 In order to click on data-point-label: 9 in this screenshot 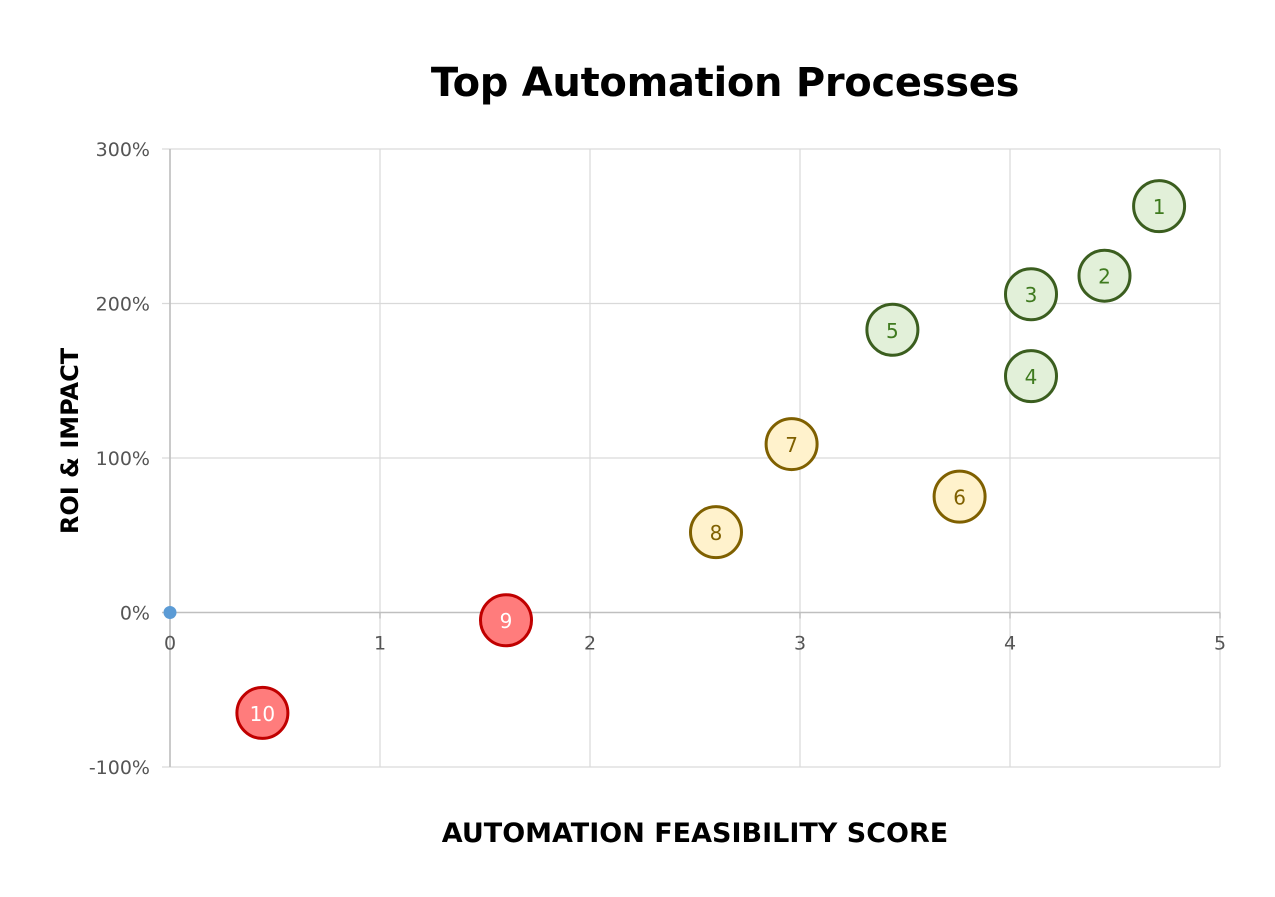, I will do `click(506, 621)`.